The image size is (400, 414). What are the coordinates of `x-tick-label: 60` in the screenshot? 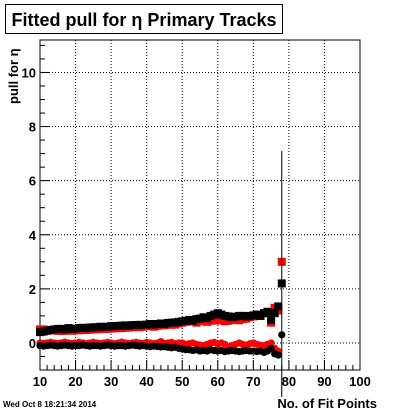 It's located at (218, 381).